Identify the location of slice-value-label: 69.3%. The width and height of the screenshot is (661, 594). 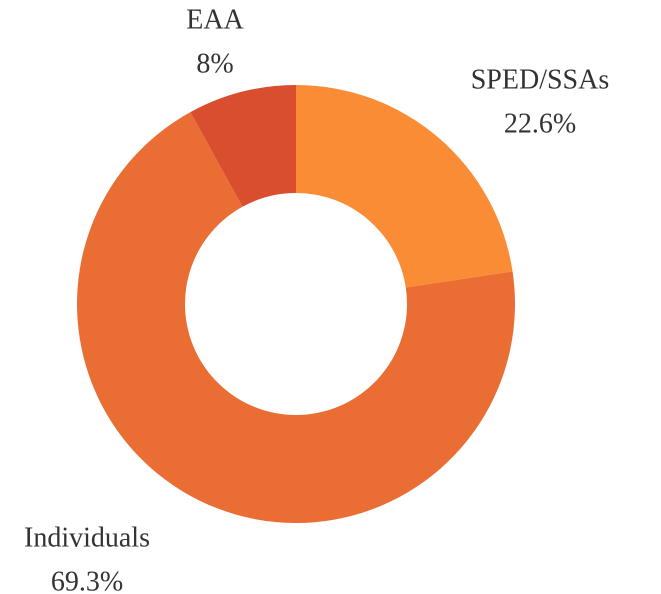
(87, 580).